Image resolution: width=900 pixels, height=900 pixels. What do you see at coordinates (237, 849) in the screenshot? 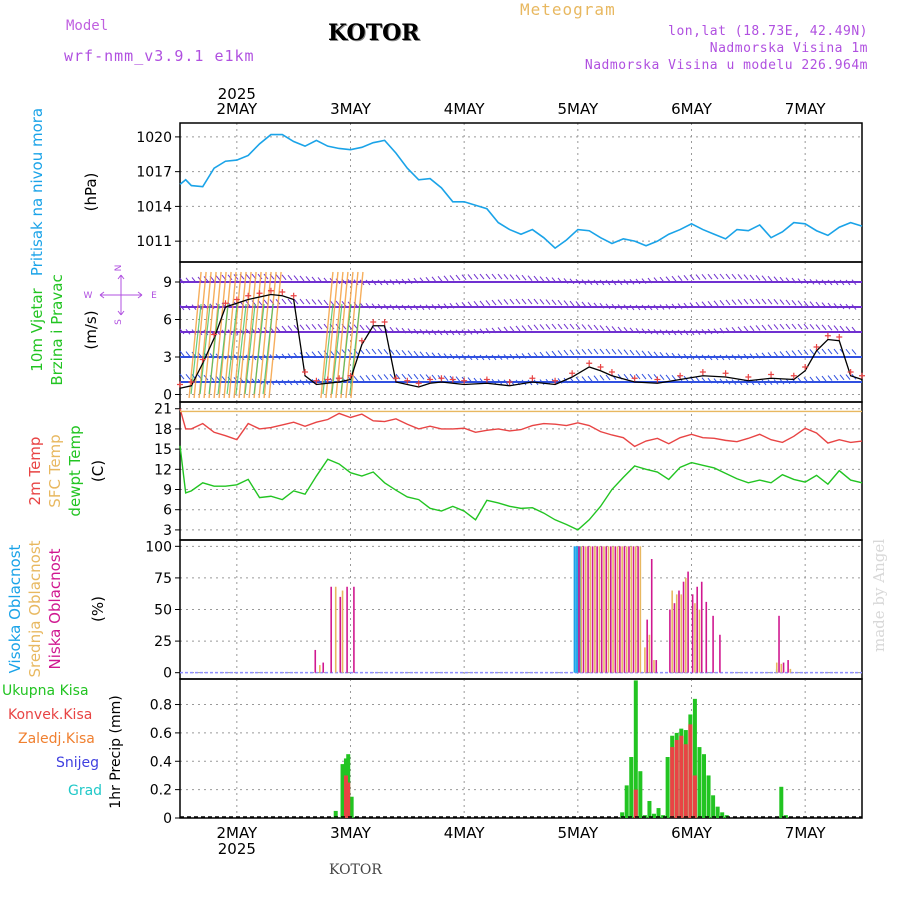
I see `bottom-year-label: 2025` at bounding box center [237, 849].